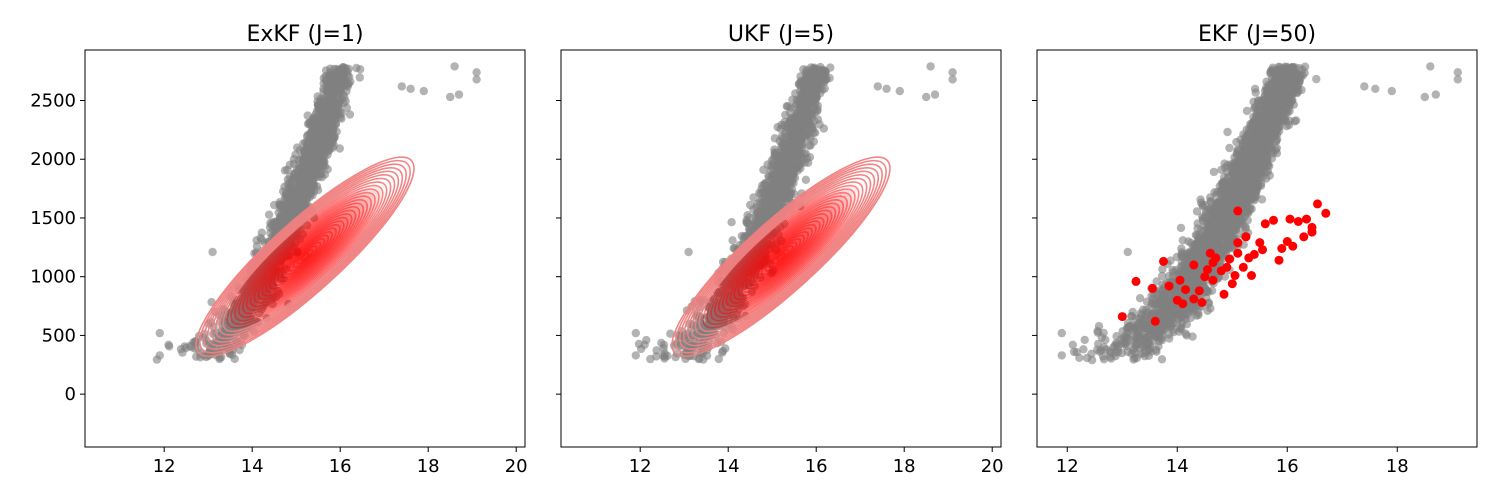 Image resolution: width=1500 pixels, height=500 pixels. I want to click on gaussian-contours, so click(305, 257).